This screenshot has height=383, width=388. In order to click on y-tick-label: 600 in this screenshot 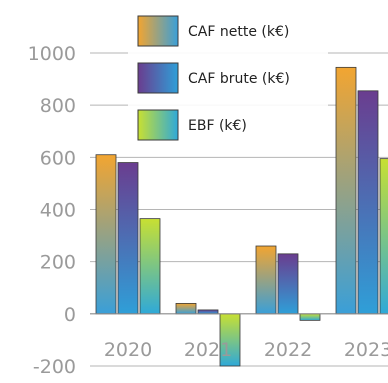, I will do `click(58, 158)`.